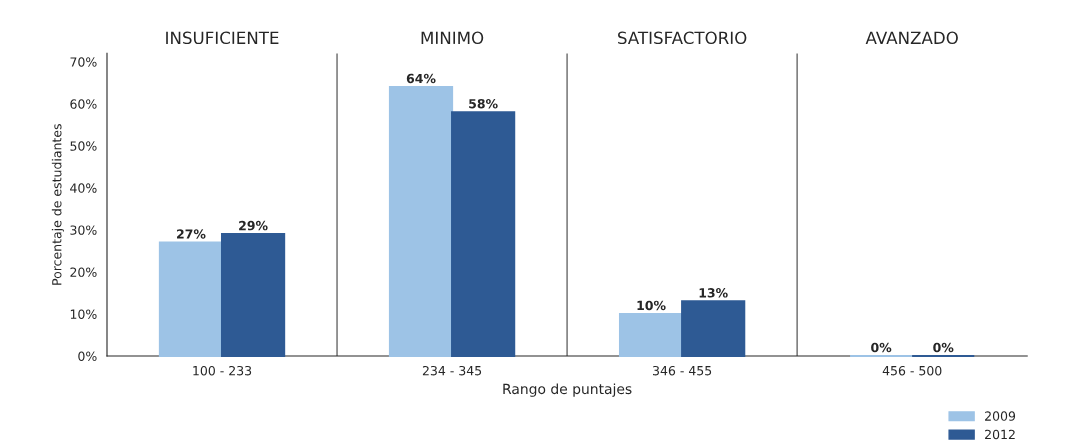 The width and height of the screenshot is (1070, 445). I want to click on x-tick-label: 100 - 233, so click(222, 370).